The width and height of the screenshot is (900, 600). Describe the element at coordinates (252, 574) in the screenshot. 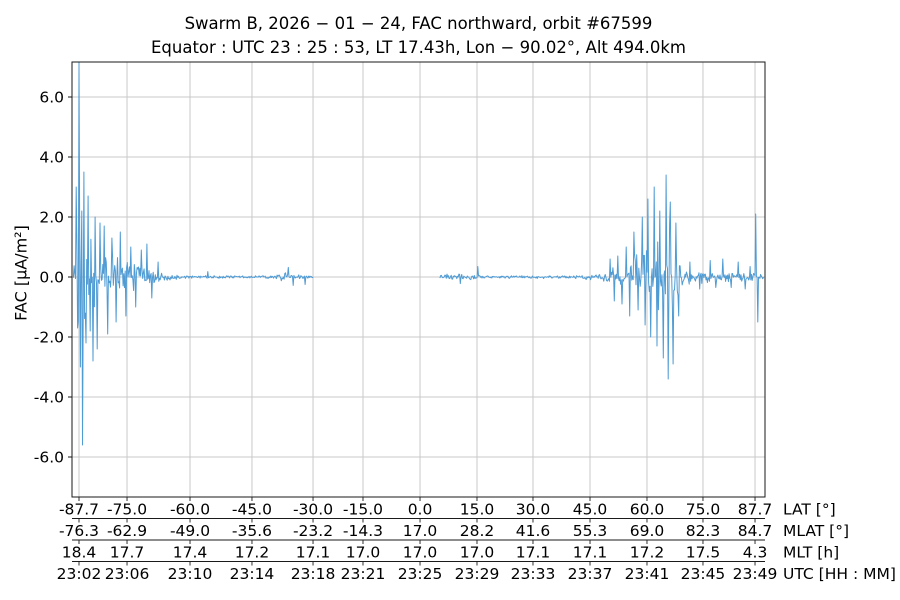

I see `x-tick-label: 23:14` at that location.